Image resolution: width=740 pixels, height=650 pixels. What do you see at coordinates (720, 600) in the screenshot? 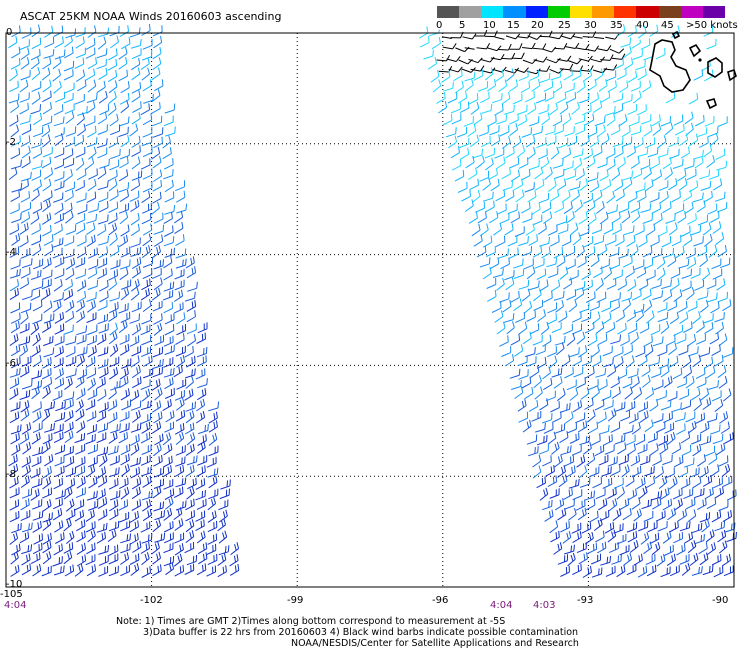
I see `lon-label: -90` at bounding box center [720, 600].